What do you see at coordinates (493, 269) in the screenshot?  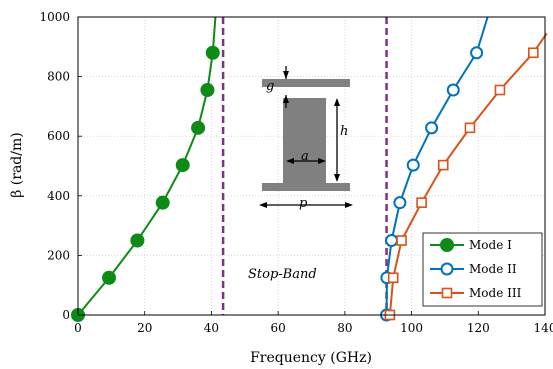 I see `legend-label: Mode II` at bounding box center [493, 269].